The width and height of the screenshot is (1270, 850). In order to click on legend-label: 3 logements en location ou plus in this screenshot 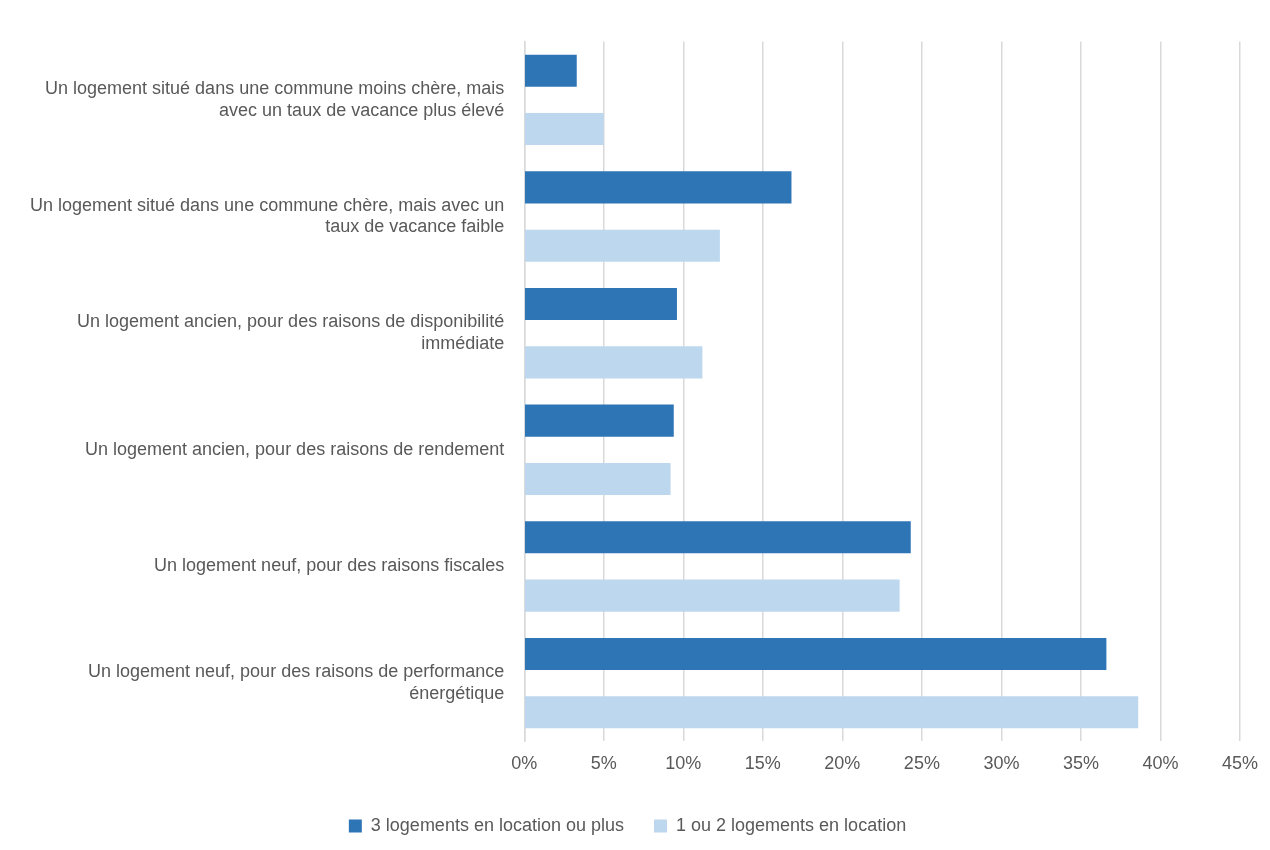, I will do `click(497, 824)`.